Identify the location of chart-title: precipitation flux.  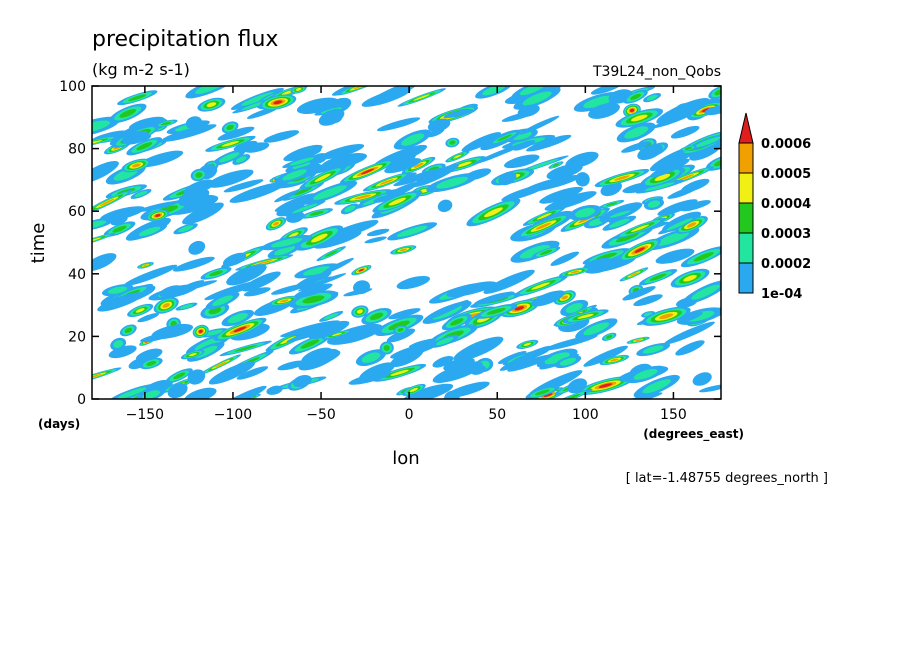
(185, 39).